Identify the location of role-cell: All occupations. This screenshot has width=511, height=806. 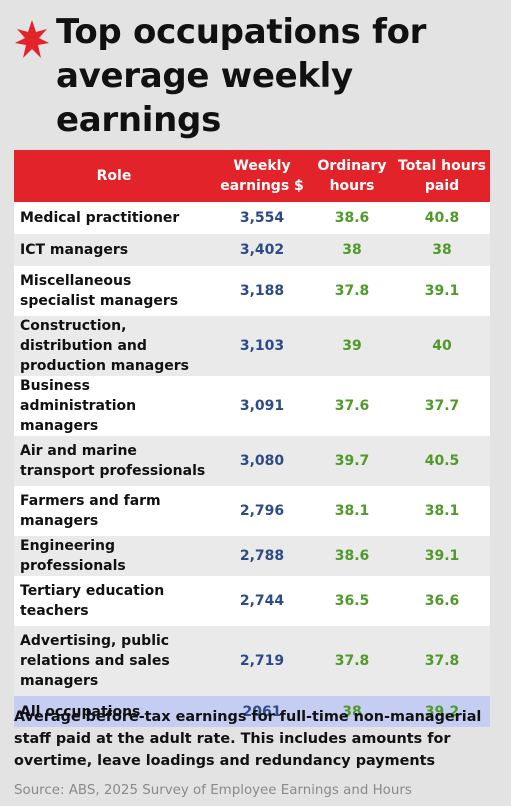
(114, 711).